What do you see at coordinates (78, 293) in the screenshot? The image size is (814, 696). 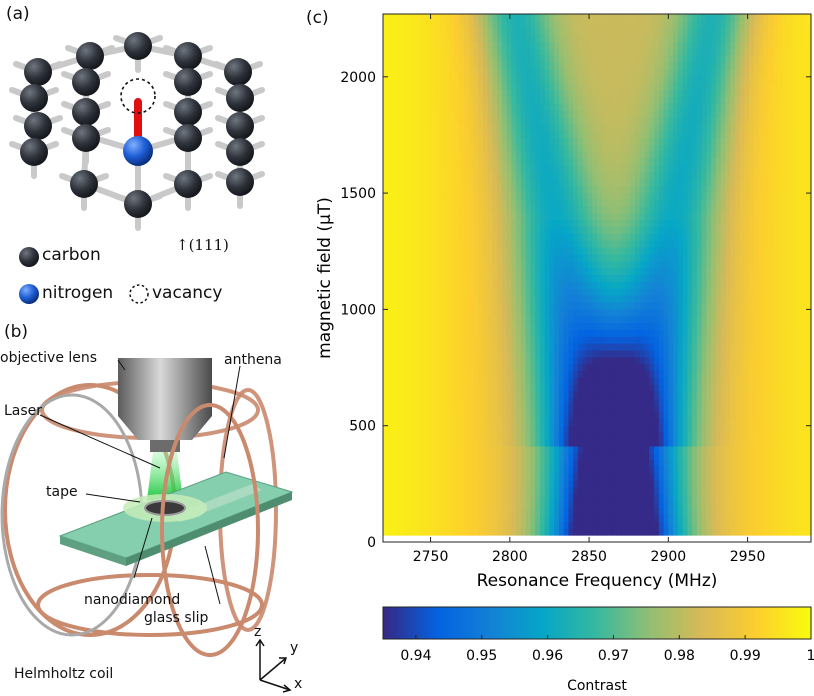 I see `nitrogen-legend-label: nitrogen` at bounding box center [78, 293].